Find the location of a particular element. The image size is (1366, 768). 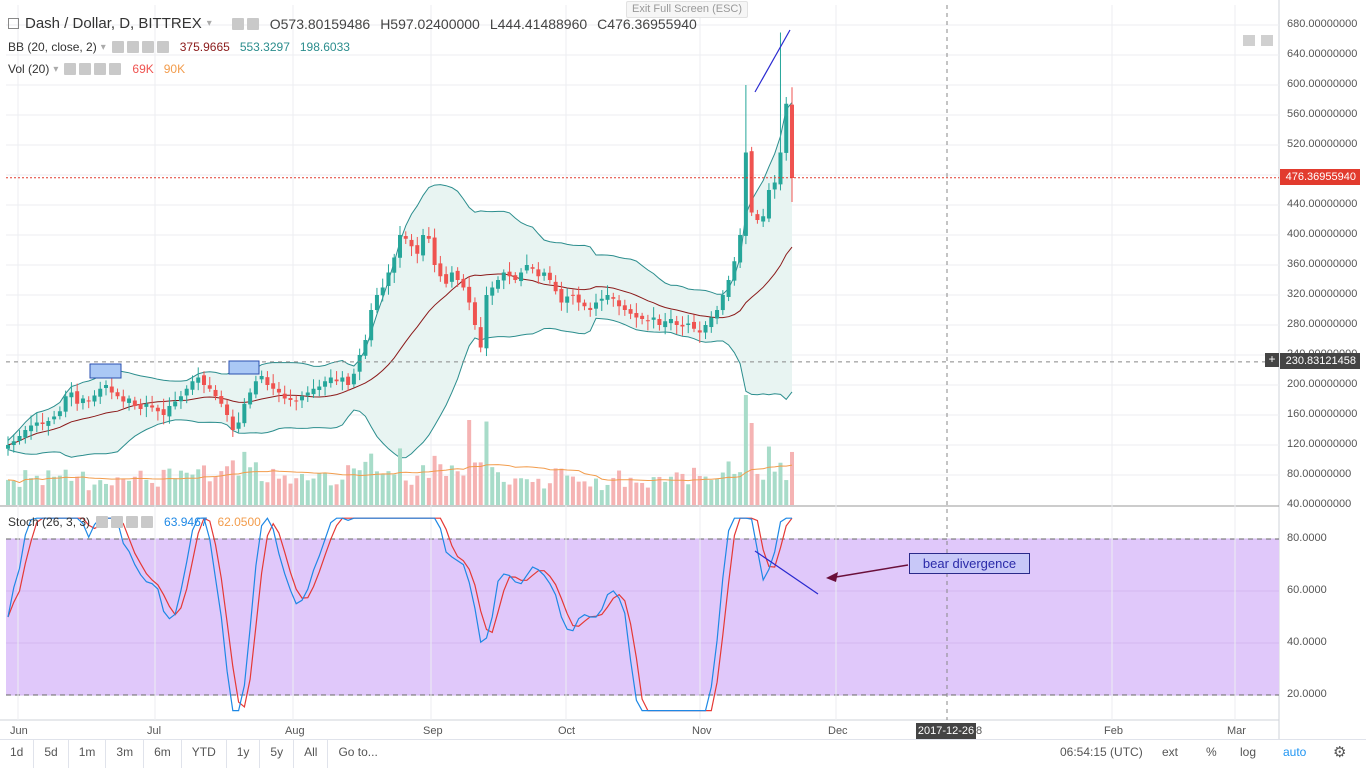

volume-dropdown-icon: ▾ is located at coordinates (56, 69).